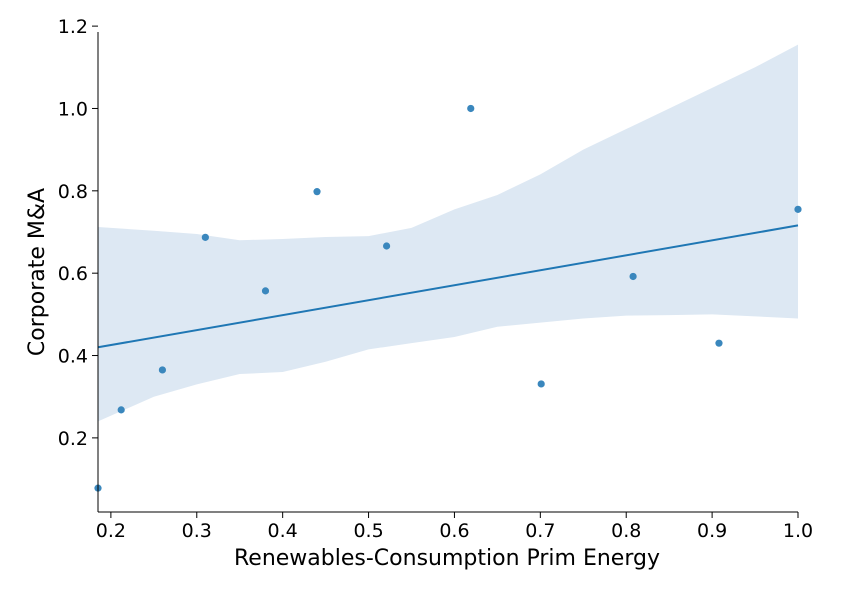 This screenshot has height=599, width=842. Describe the element at coordinates (798, 531) in the screenshot. I see `x-tick-label: 1.0` at that location.